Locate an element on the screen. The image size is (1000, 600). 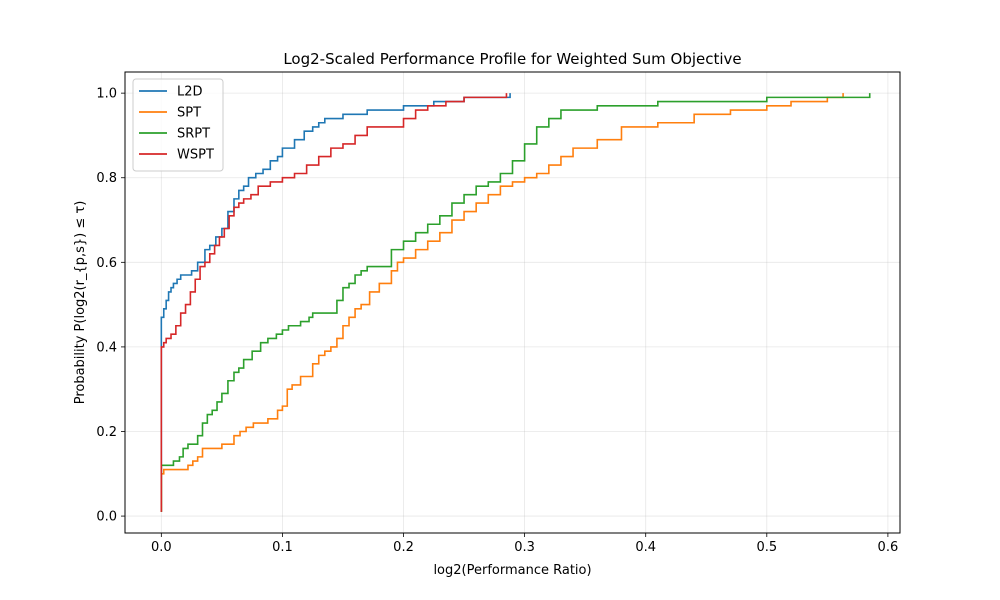
legend-label: WSPT is located at coordinates (195, 155).